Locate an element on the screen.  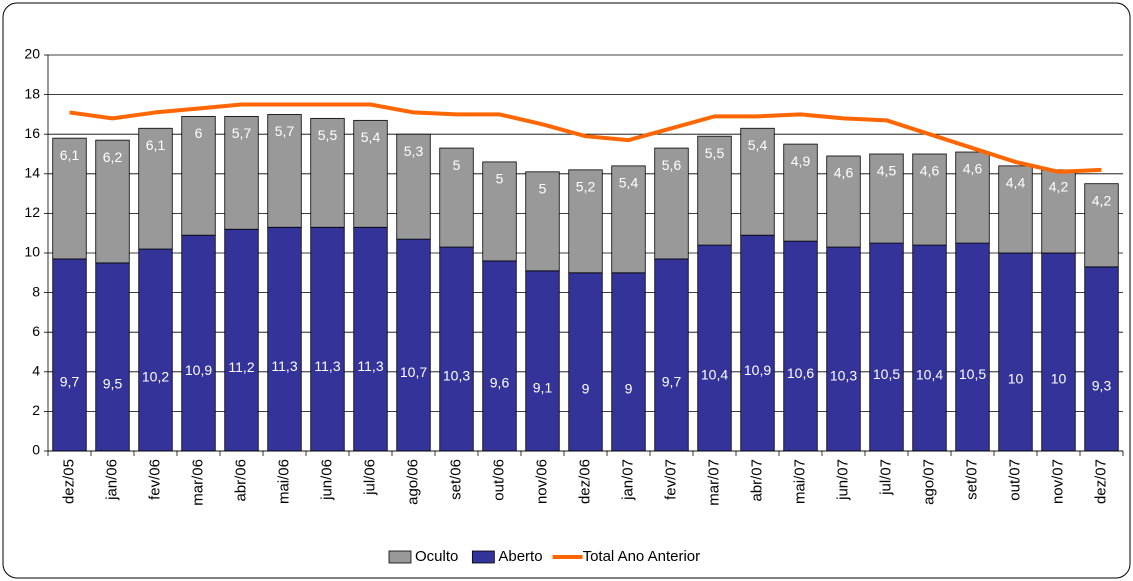
x-tick-label: dez/05 is located at coordinates (68, 481).